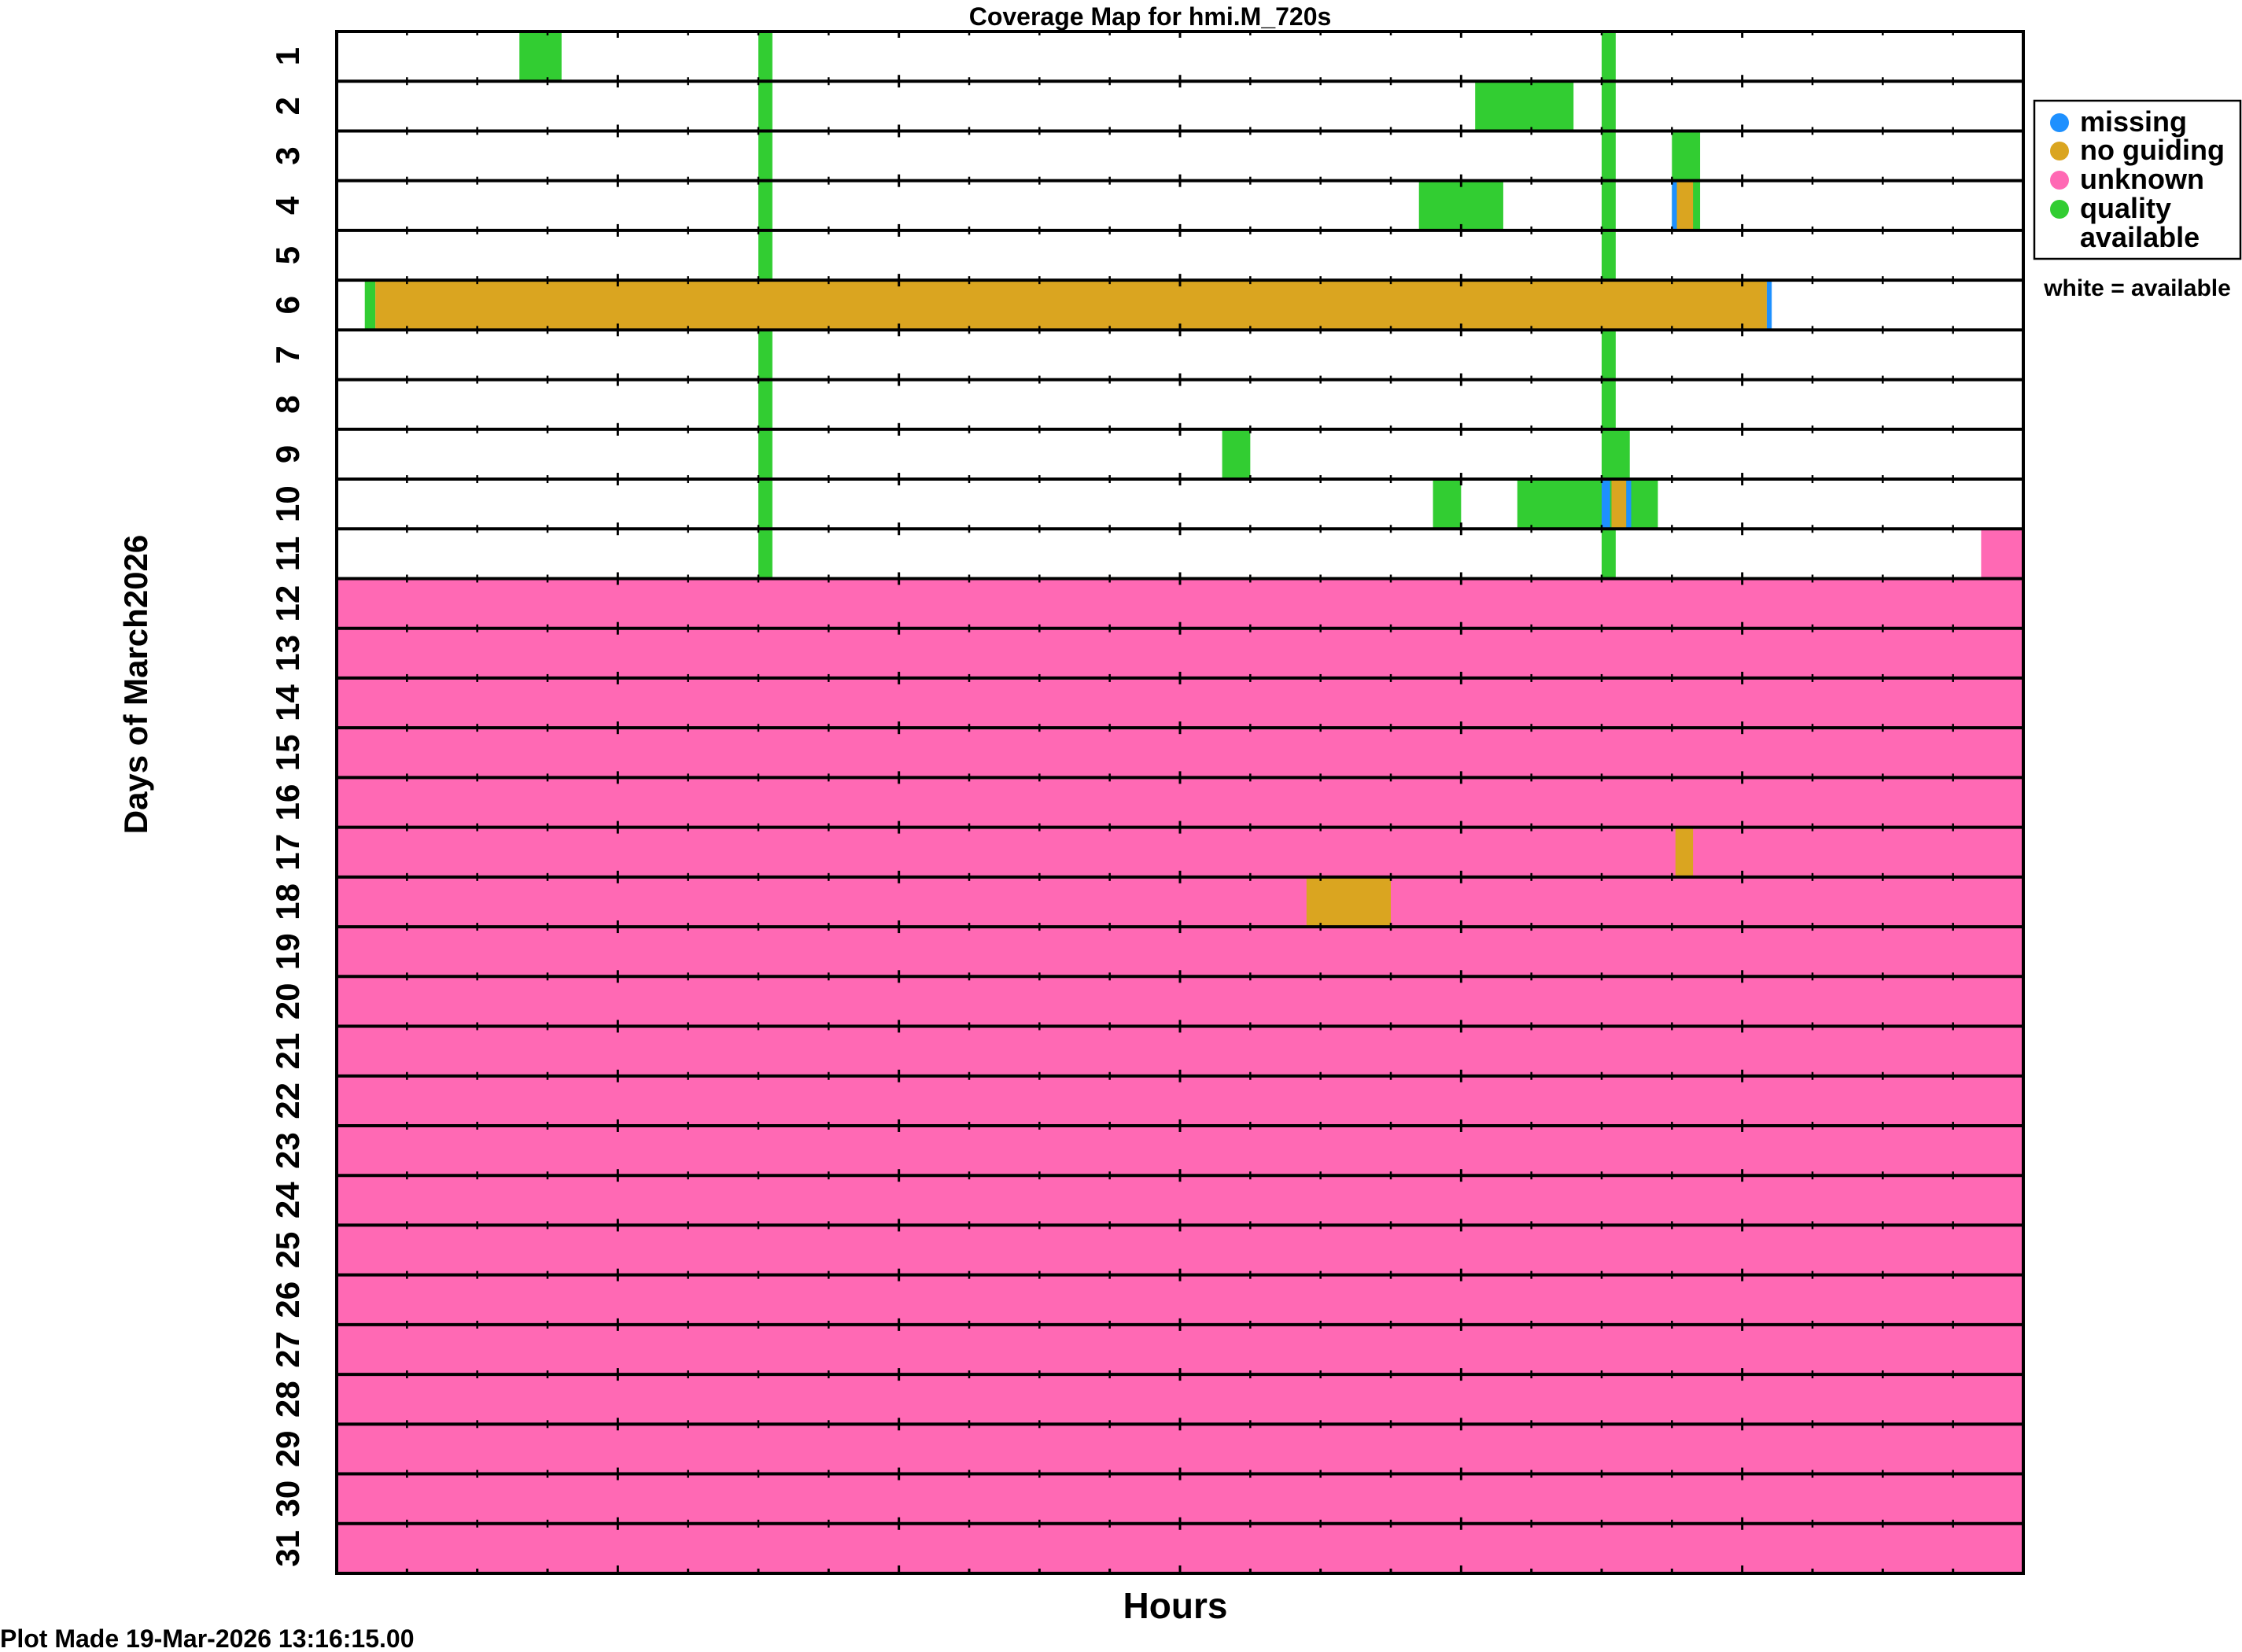 The image size is (2242, 1652). What do you see at coordinates (287, 503) in the screenshot?
I see `day-label: 10` at bounding box center [287, 503].